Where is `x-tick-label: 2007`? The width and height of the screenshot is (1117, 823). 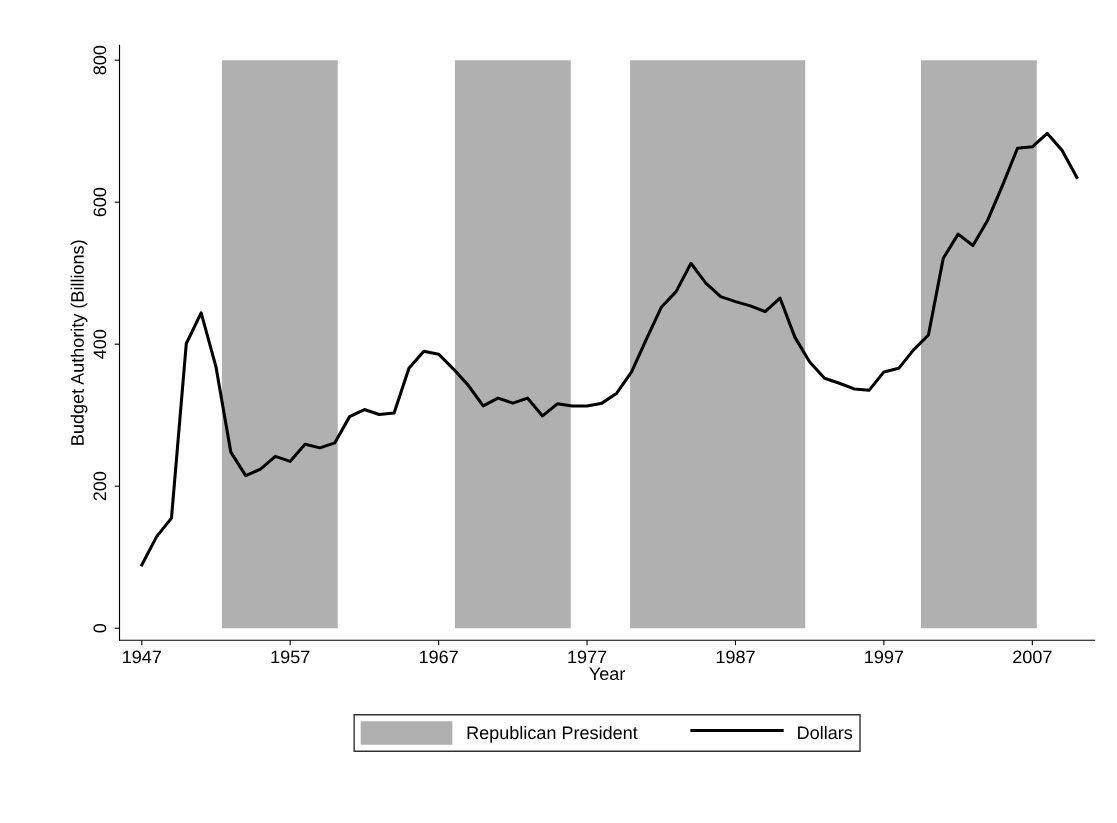
x-tick-label: 2007 is located at coordinates (1032, 657).